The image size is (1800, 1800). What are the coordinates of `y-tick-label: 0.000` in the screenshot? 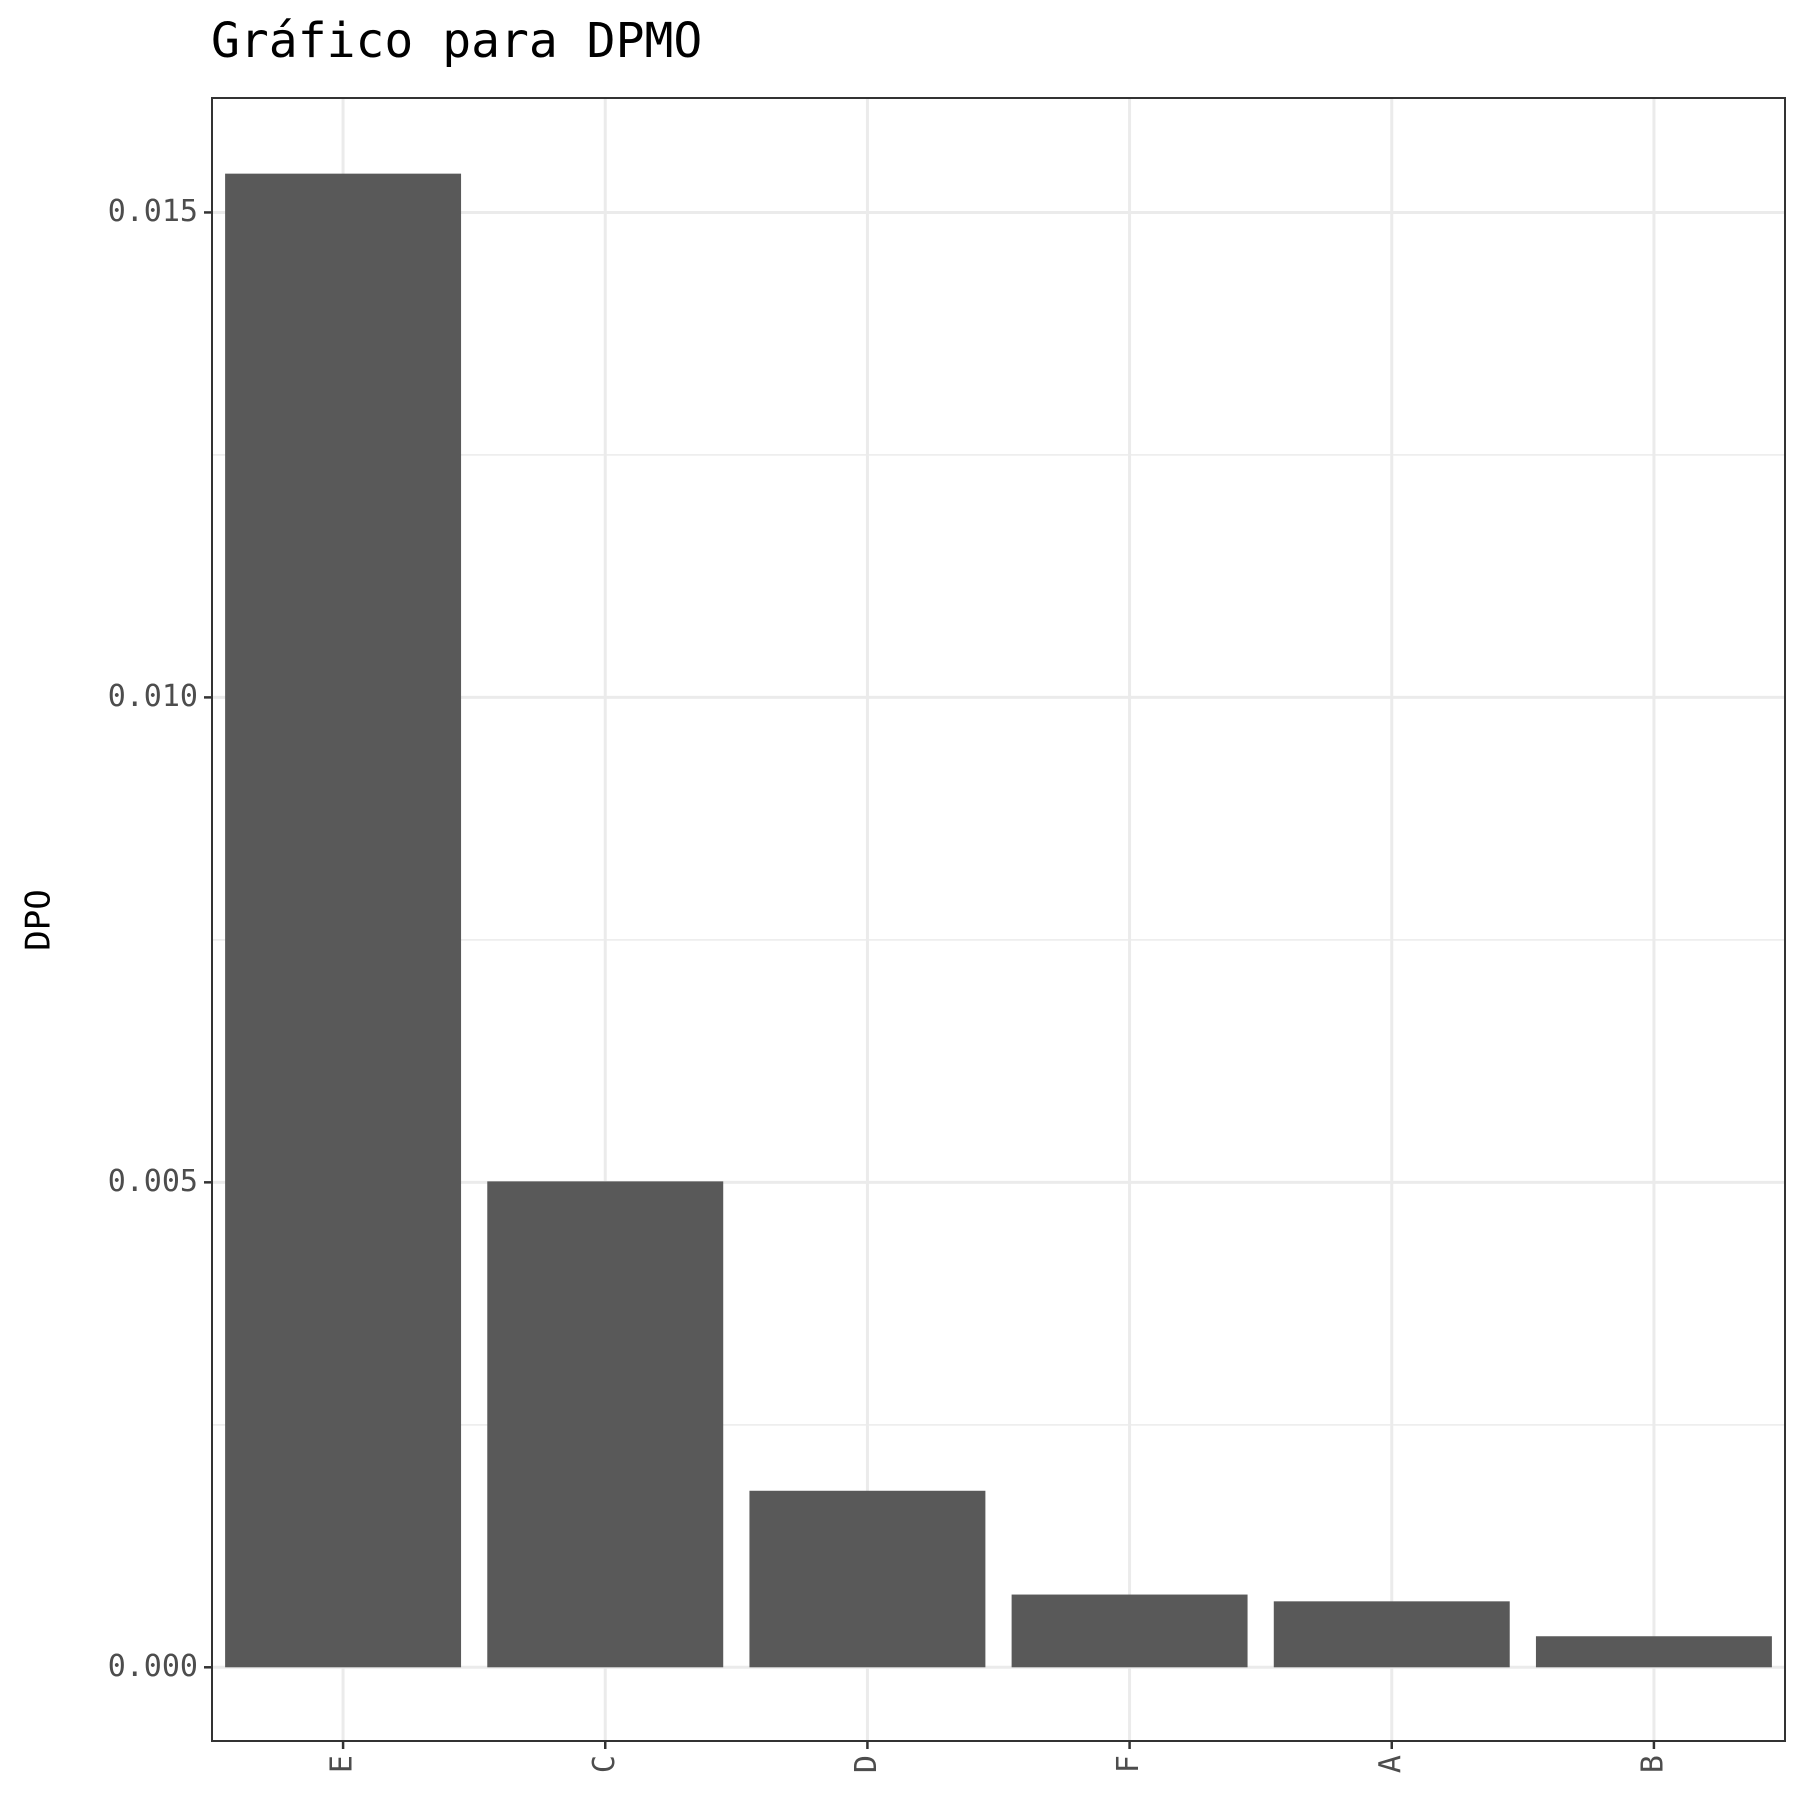 It's located at (153, 1666).